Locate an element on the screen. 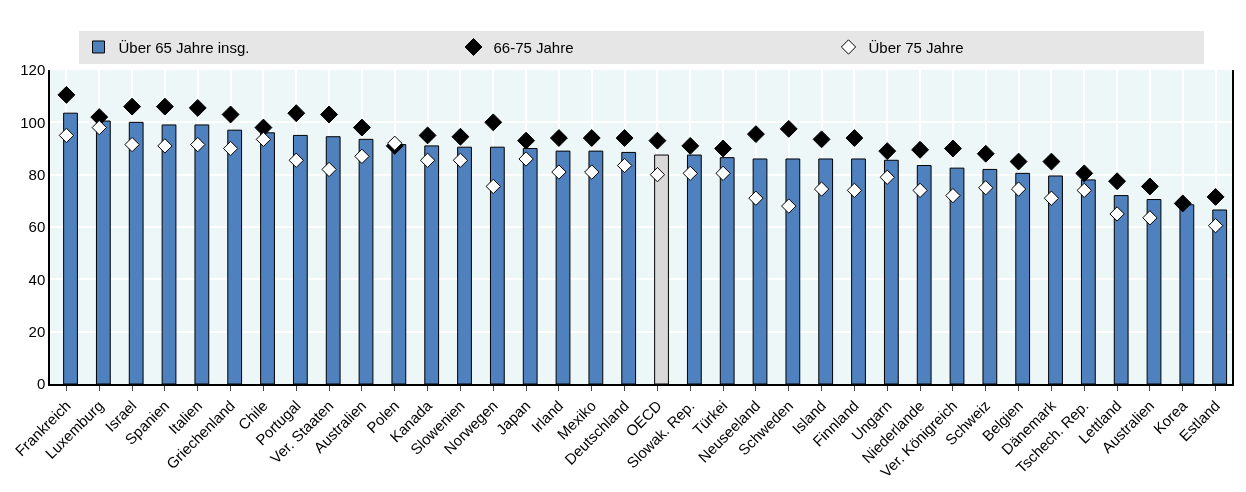 The width and height of the screenshot is (1246, 492). y-tick-label: 40 is located at coordinates (37, 279).